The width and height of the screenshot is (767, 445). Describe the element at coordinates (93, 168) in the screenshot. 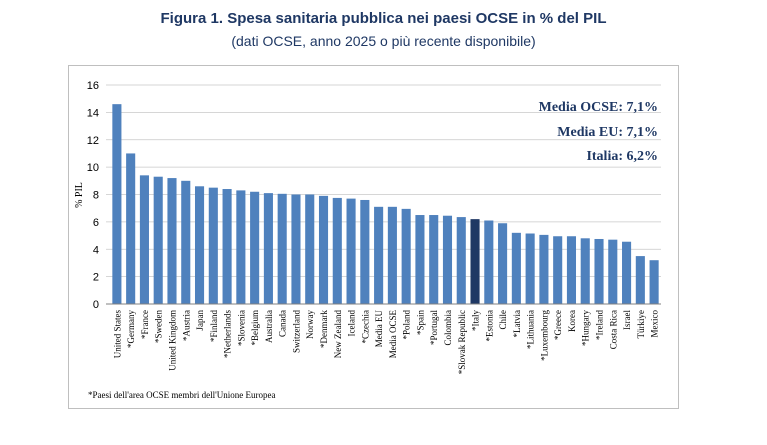

I see `y-tick-label: 10` at that location.